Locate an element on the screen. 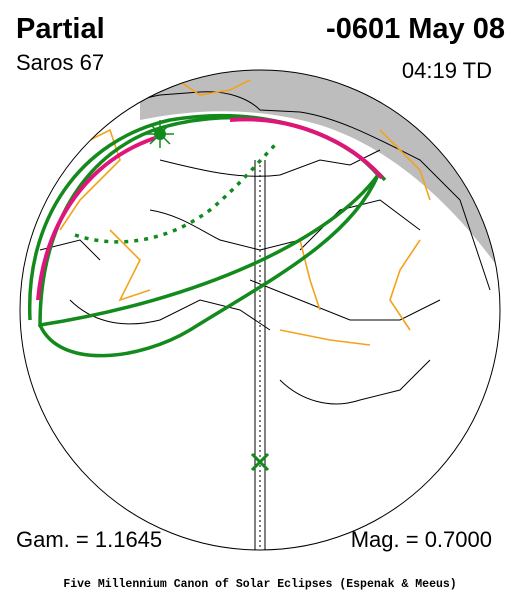 The width and height of the screenshot is (520, 600). greatest-eclipse is located at coordinates (160, 134).